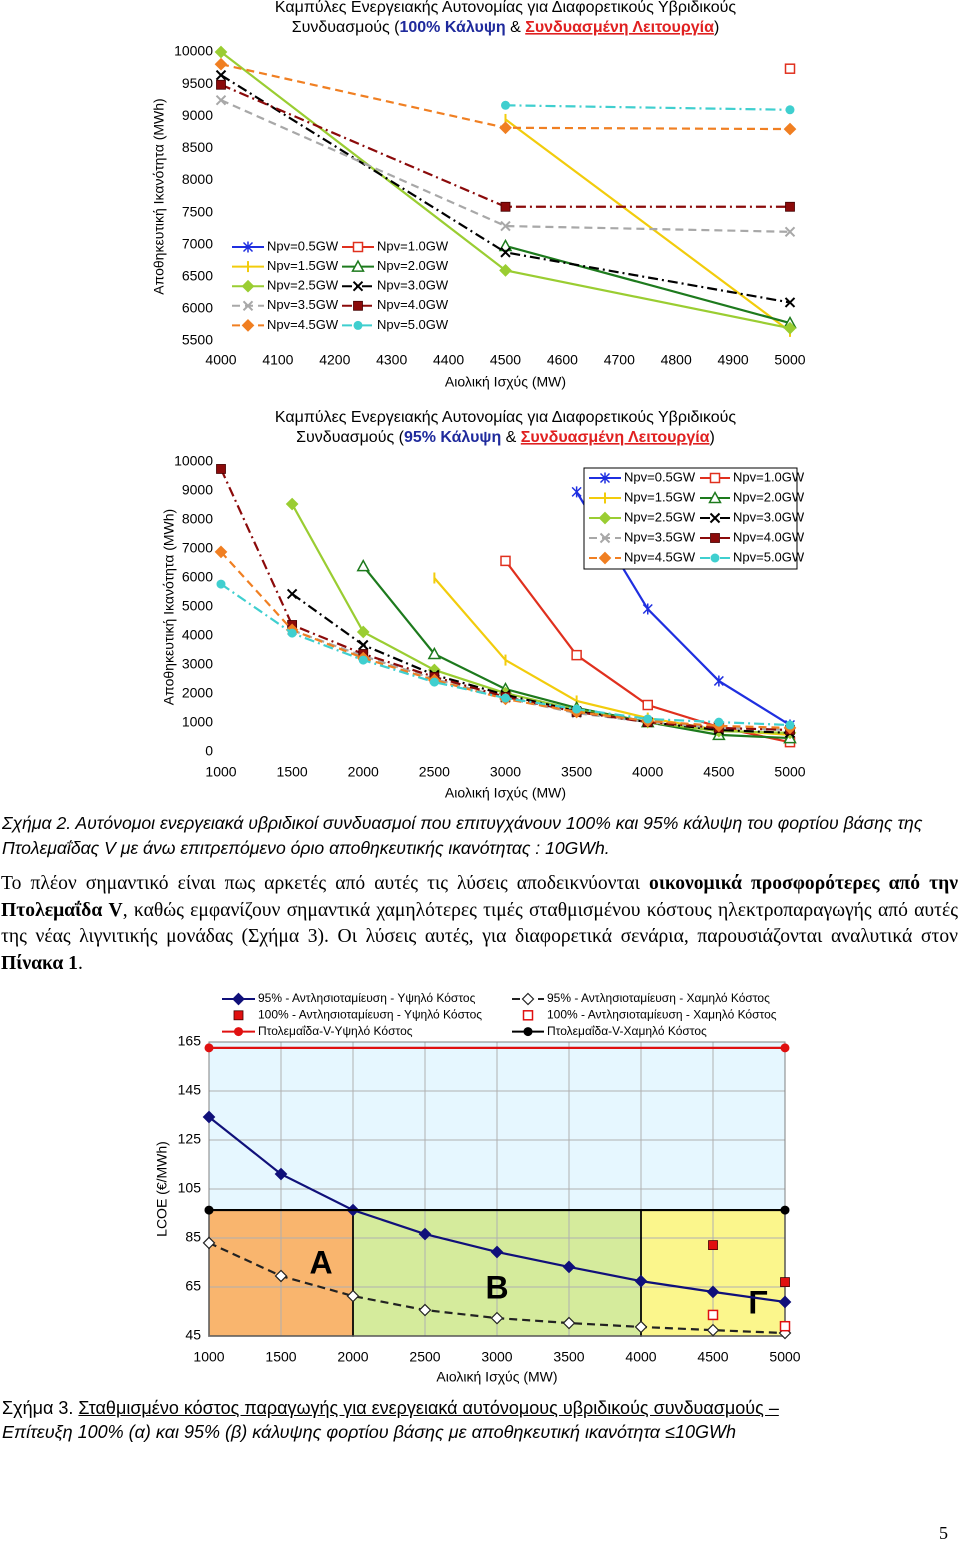 The width and height of the screenshot is (960, 1546). What do you see at coordinates (516, 27) in the screenshot?
I see `subtitle-part: &` at bounding box center [516, 27].